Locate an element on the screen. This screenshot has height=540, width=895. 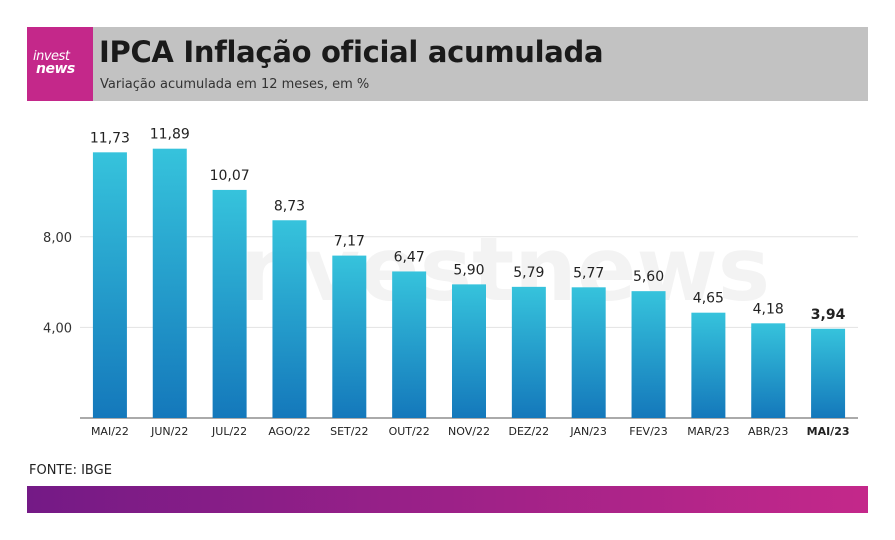
source-note: FONTE: IBGE is located at coordinates (70, 470).